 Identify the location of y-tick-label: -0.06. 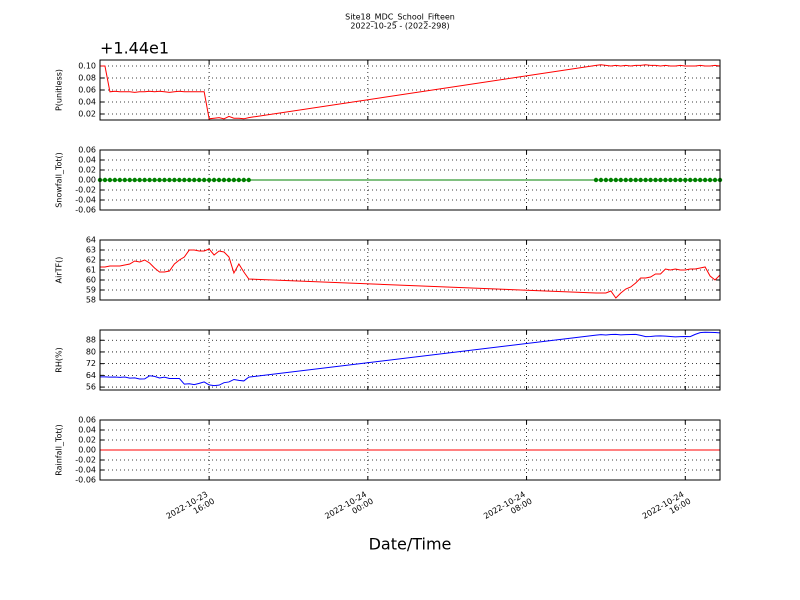
(85, 480).